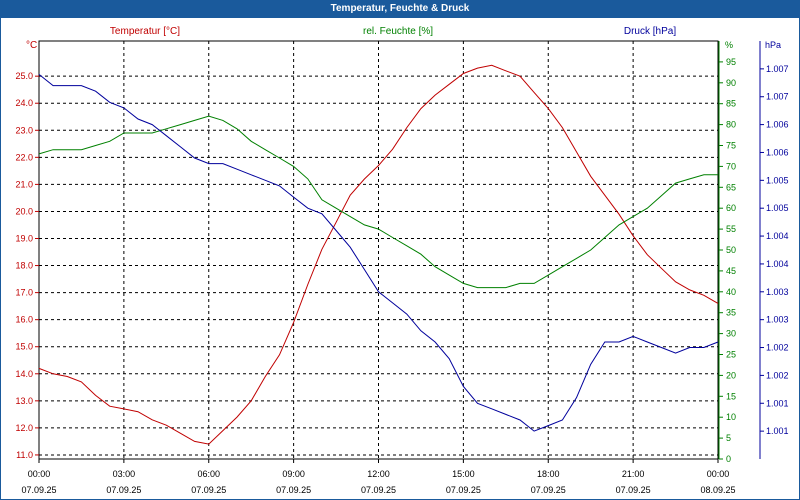 Image resolution: width=800 pixels, height=500 pixels. What do you see at coordinates (717, 490) in the screenshot?
I see `x-tick-label-date: 08.09.25` at bounding box center [717, 490].